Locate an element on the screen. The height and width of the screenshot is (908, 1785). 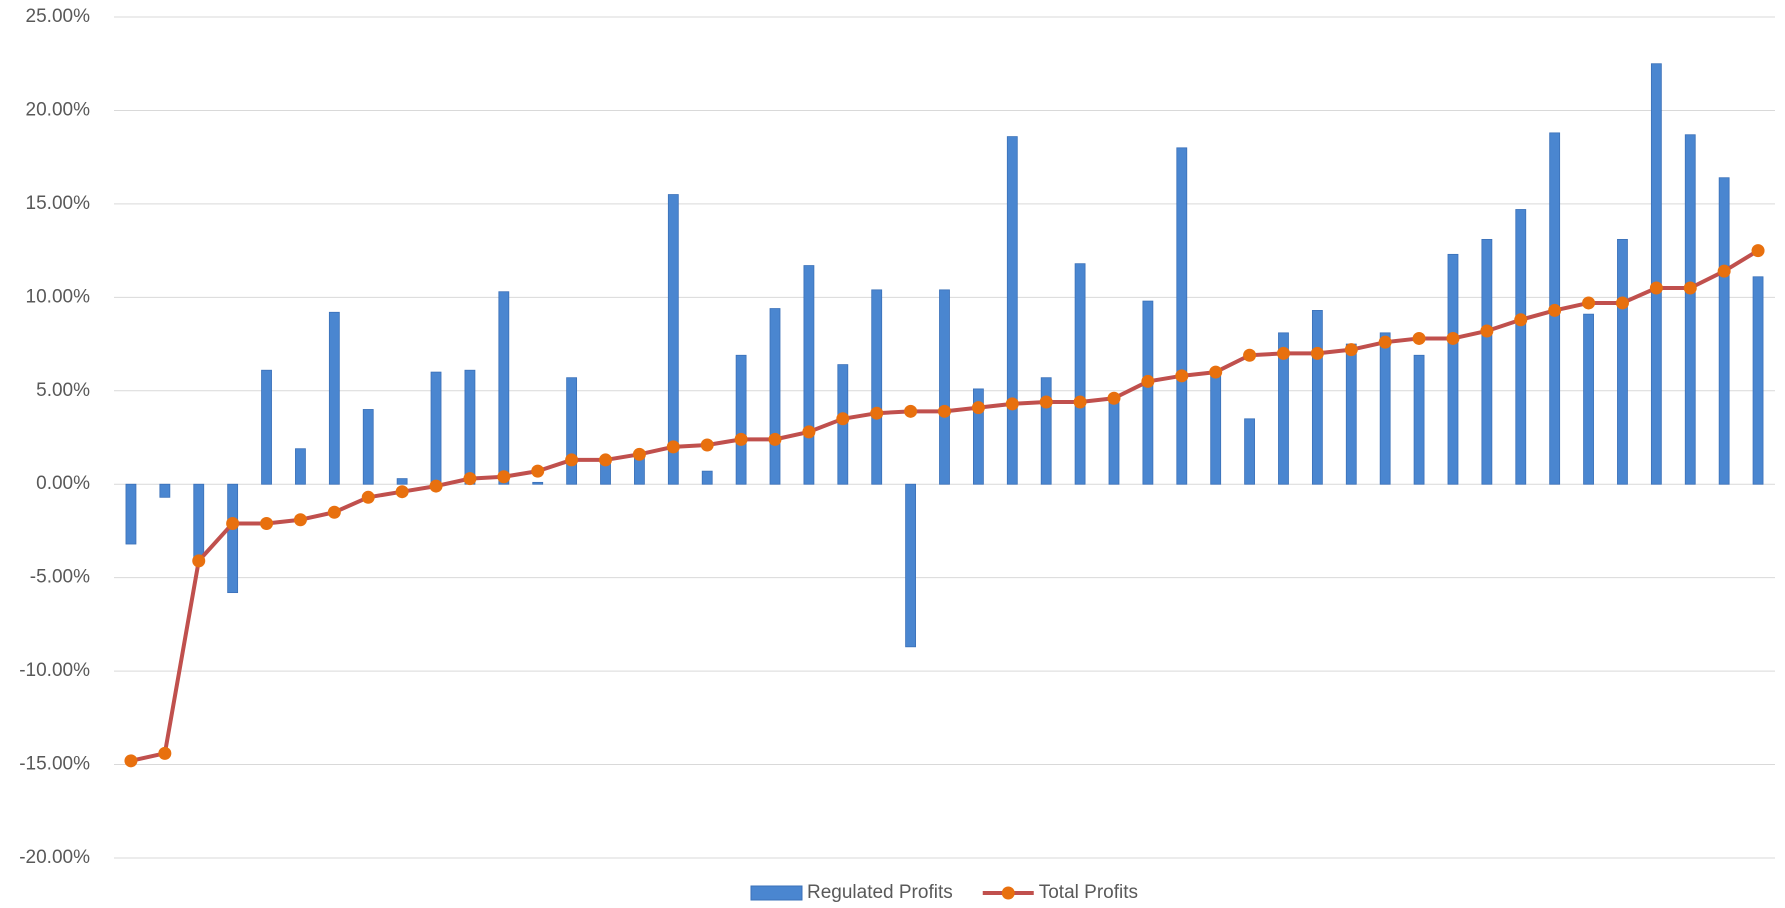
y-tick-label: 5.00% is located at coordinates (63, 390).